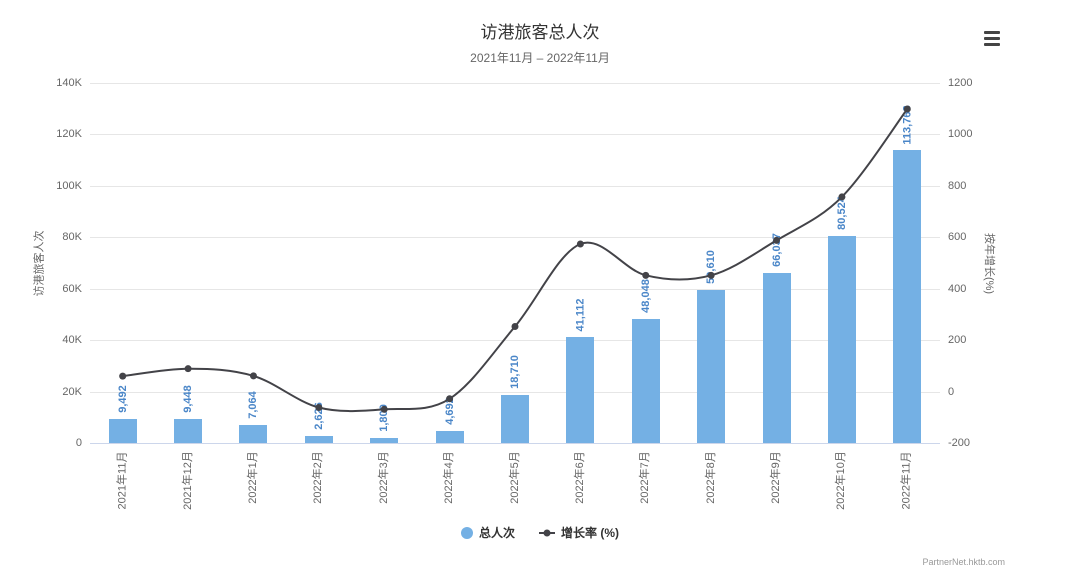 The height and width of the screenshot is (577, 1080). I want to click on right-axis-title: 按年增长(%), so click(988, 263).